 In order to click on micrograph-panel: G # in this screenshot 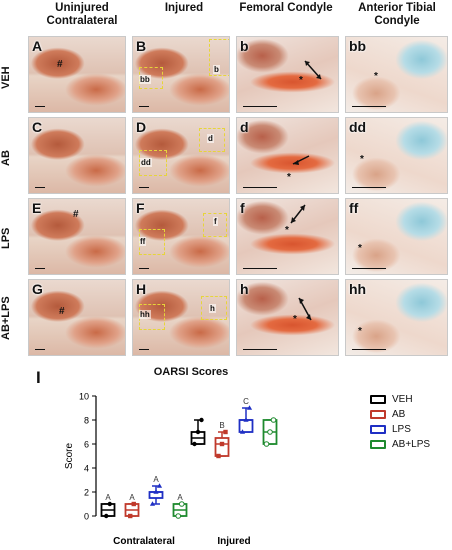, I will do `click(77, 317)`.